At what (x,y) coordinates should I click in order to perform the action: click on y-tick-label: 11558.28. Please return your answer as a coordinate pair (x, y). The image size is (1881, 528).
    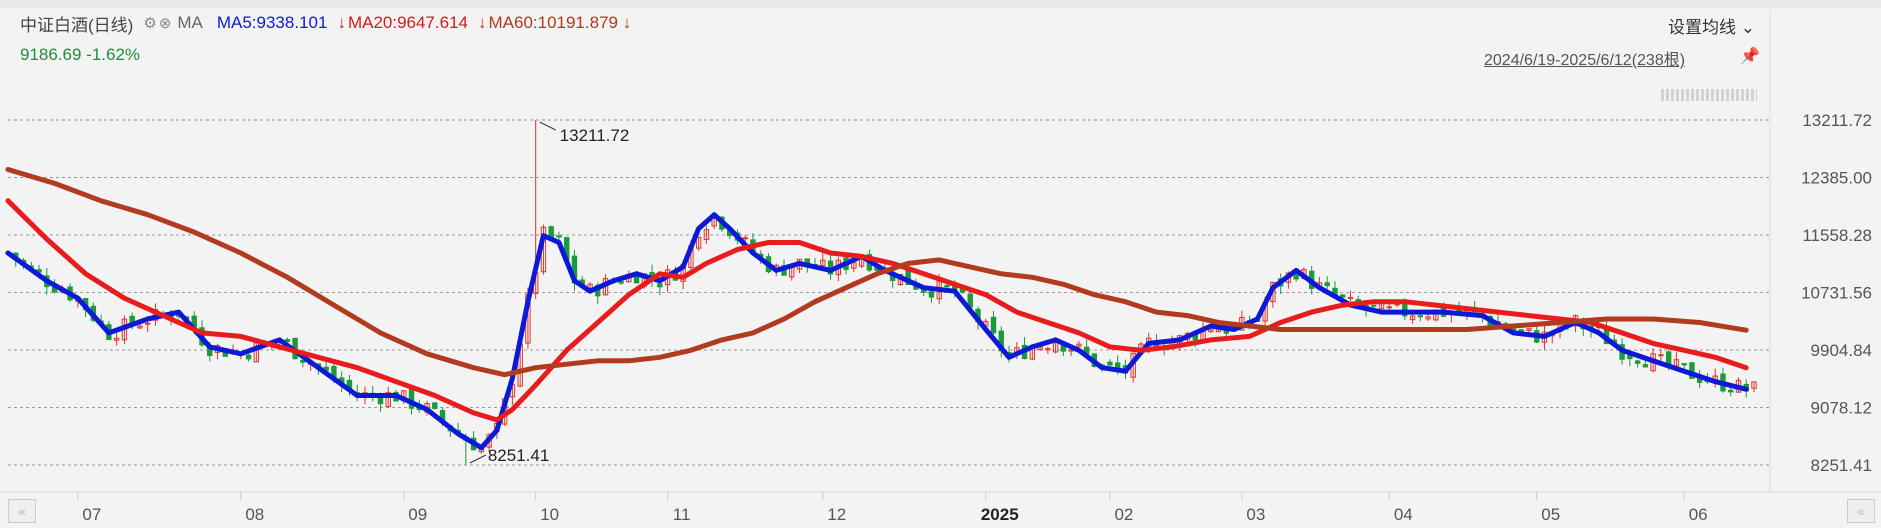
    Looking at the image, I should click on (1837, 235).